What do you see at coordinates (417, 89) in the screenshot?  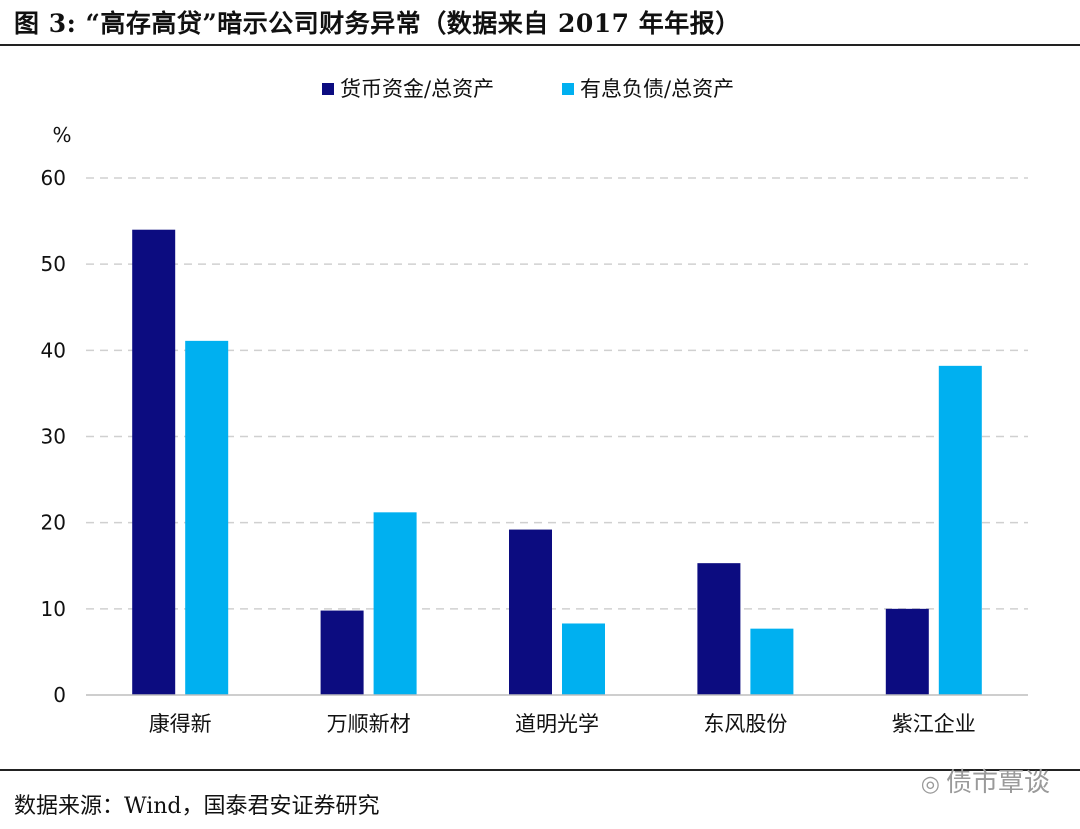 I see `legend-label: 货币资金/总资产` at bounding box center [417, 89].